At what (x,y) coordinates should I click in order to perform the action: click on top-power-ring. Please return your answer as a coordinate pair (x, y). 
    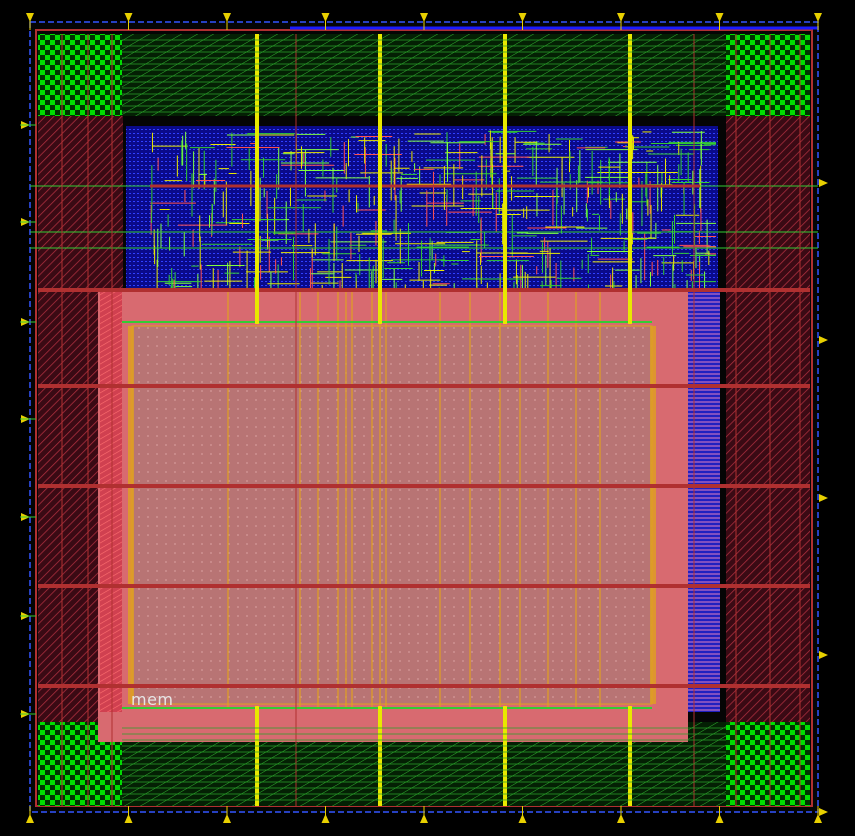
    Looking at the image, I should click on (424, 75).